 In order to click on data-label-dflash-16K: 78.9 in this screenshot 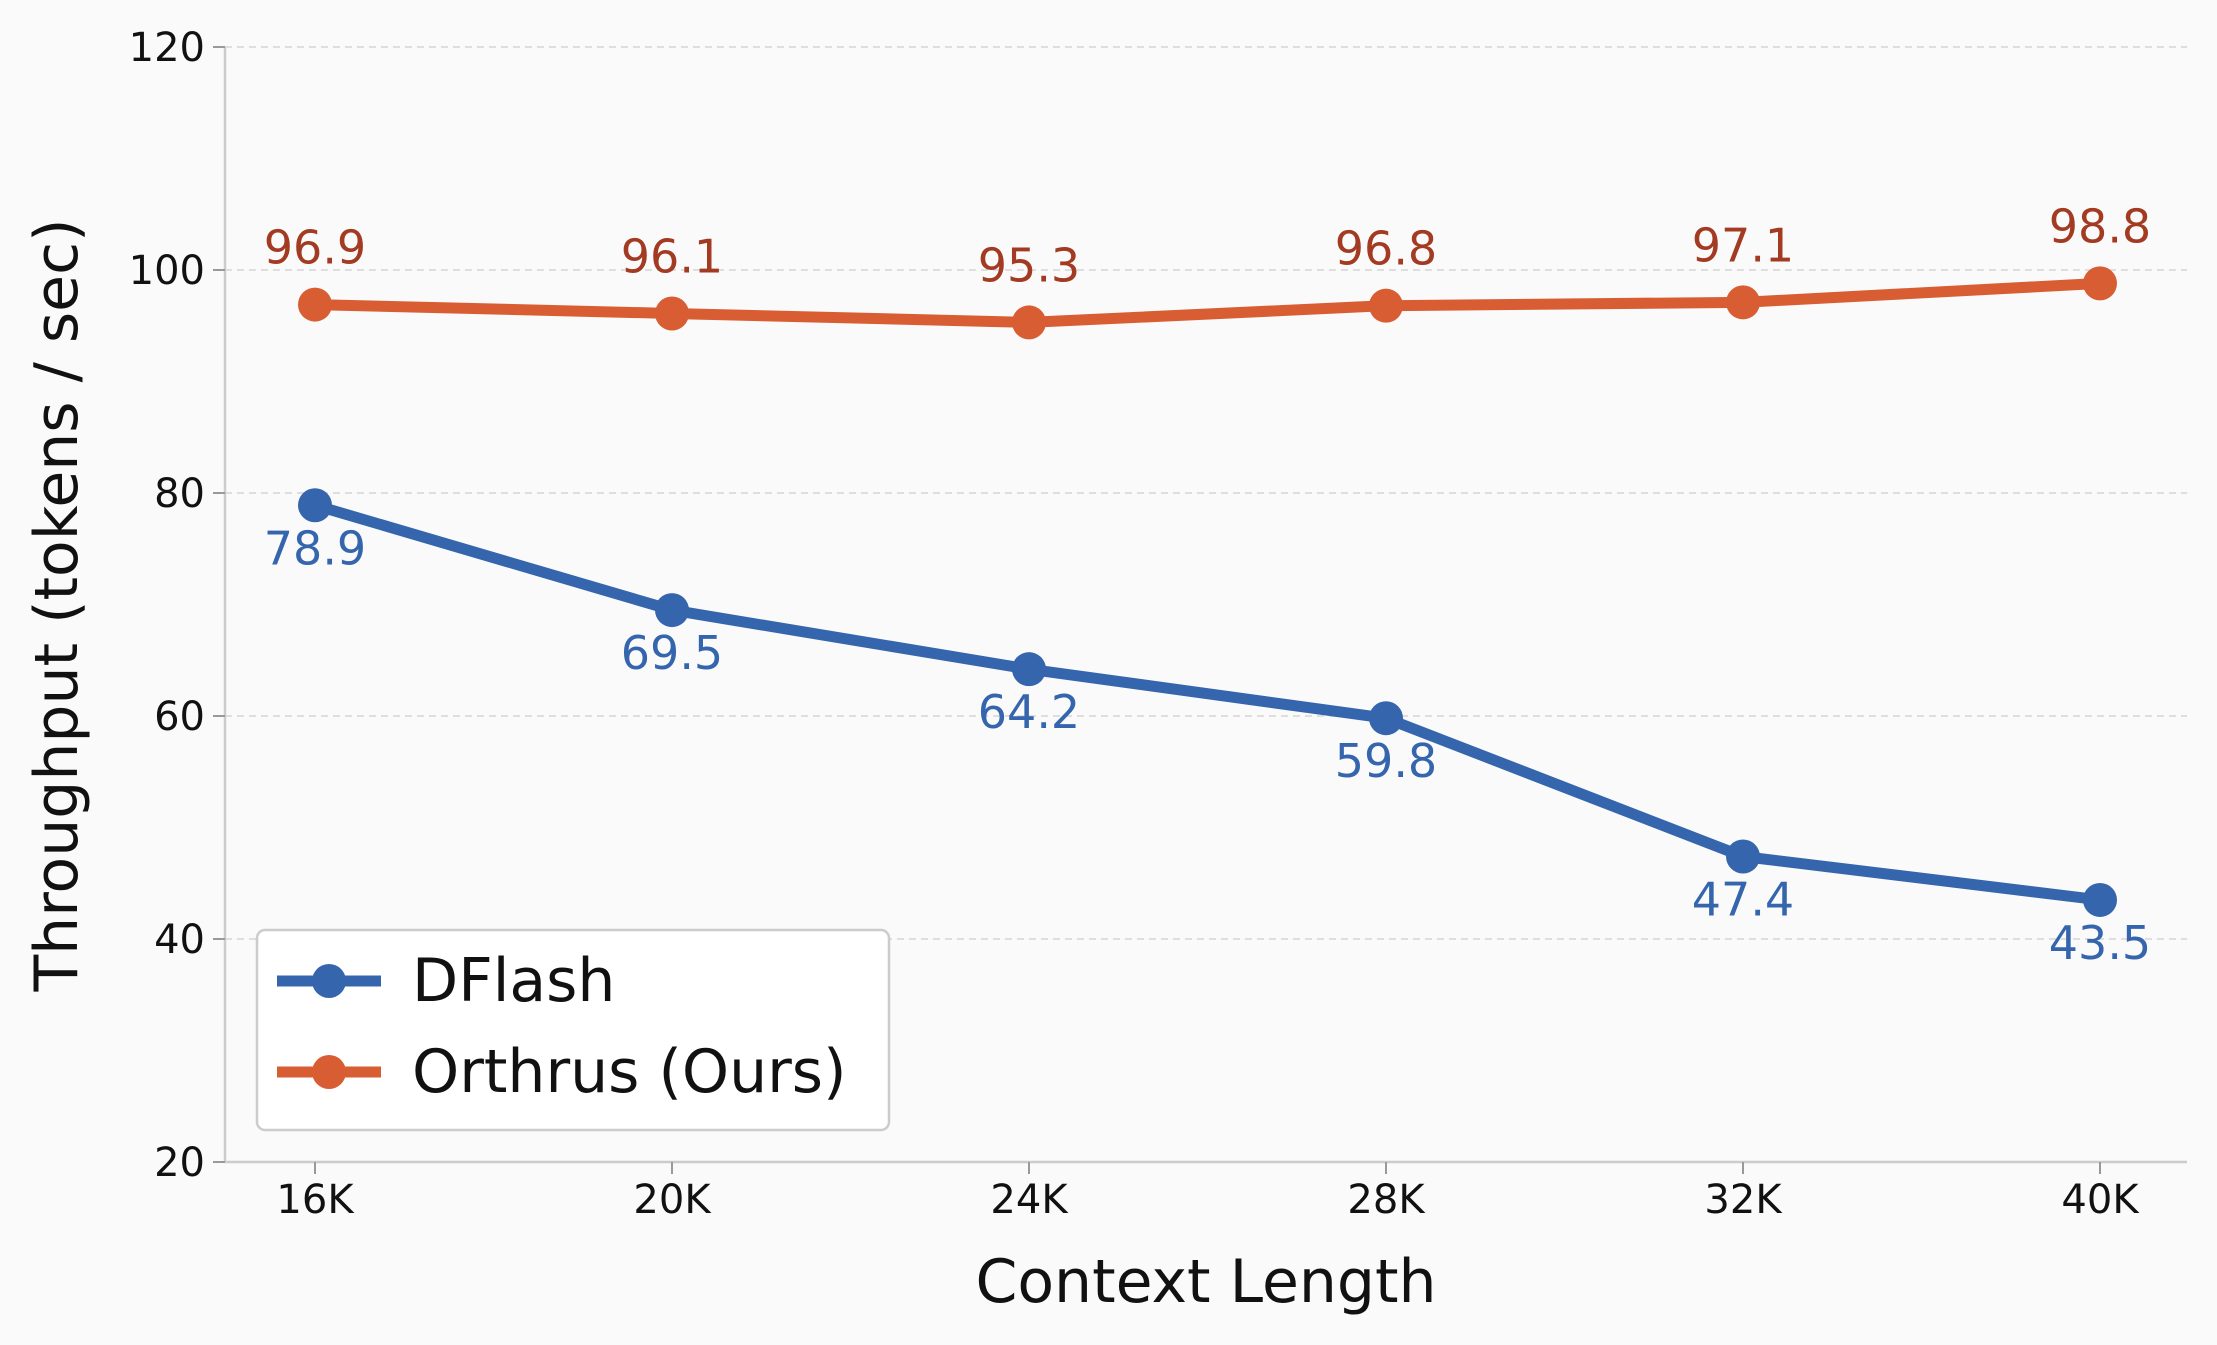, I will do `click(315, 548)`.